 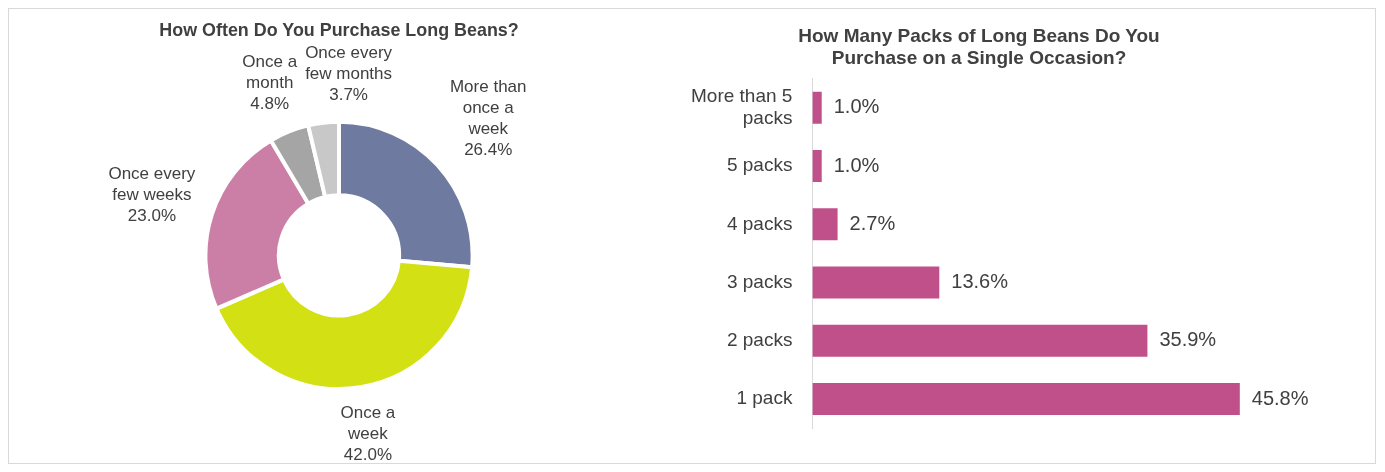 I want to click on y-tick-label: 2 packs, so click(x=759, y=340).